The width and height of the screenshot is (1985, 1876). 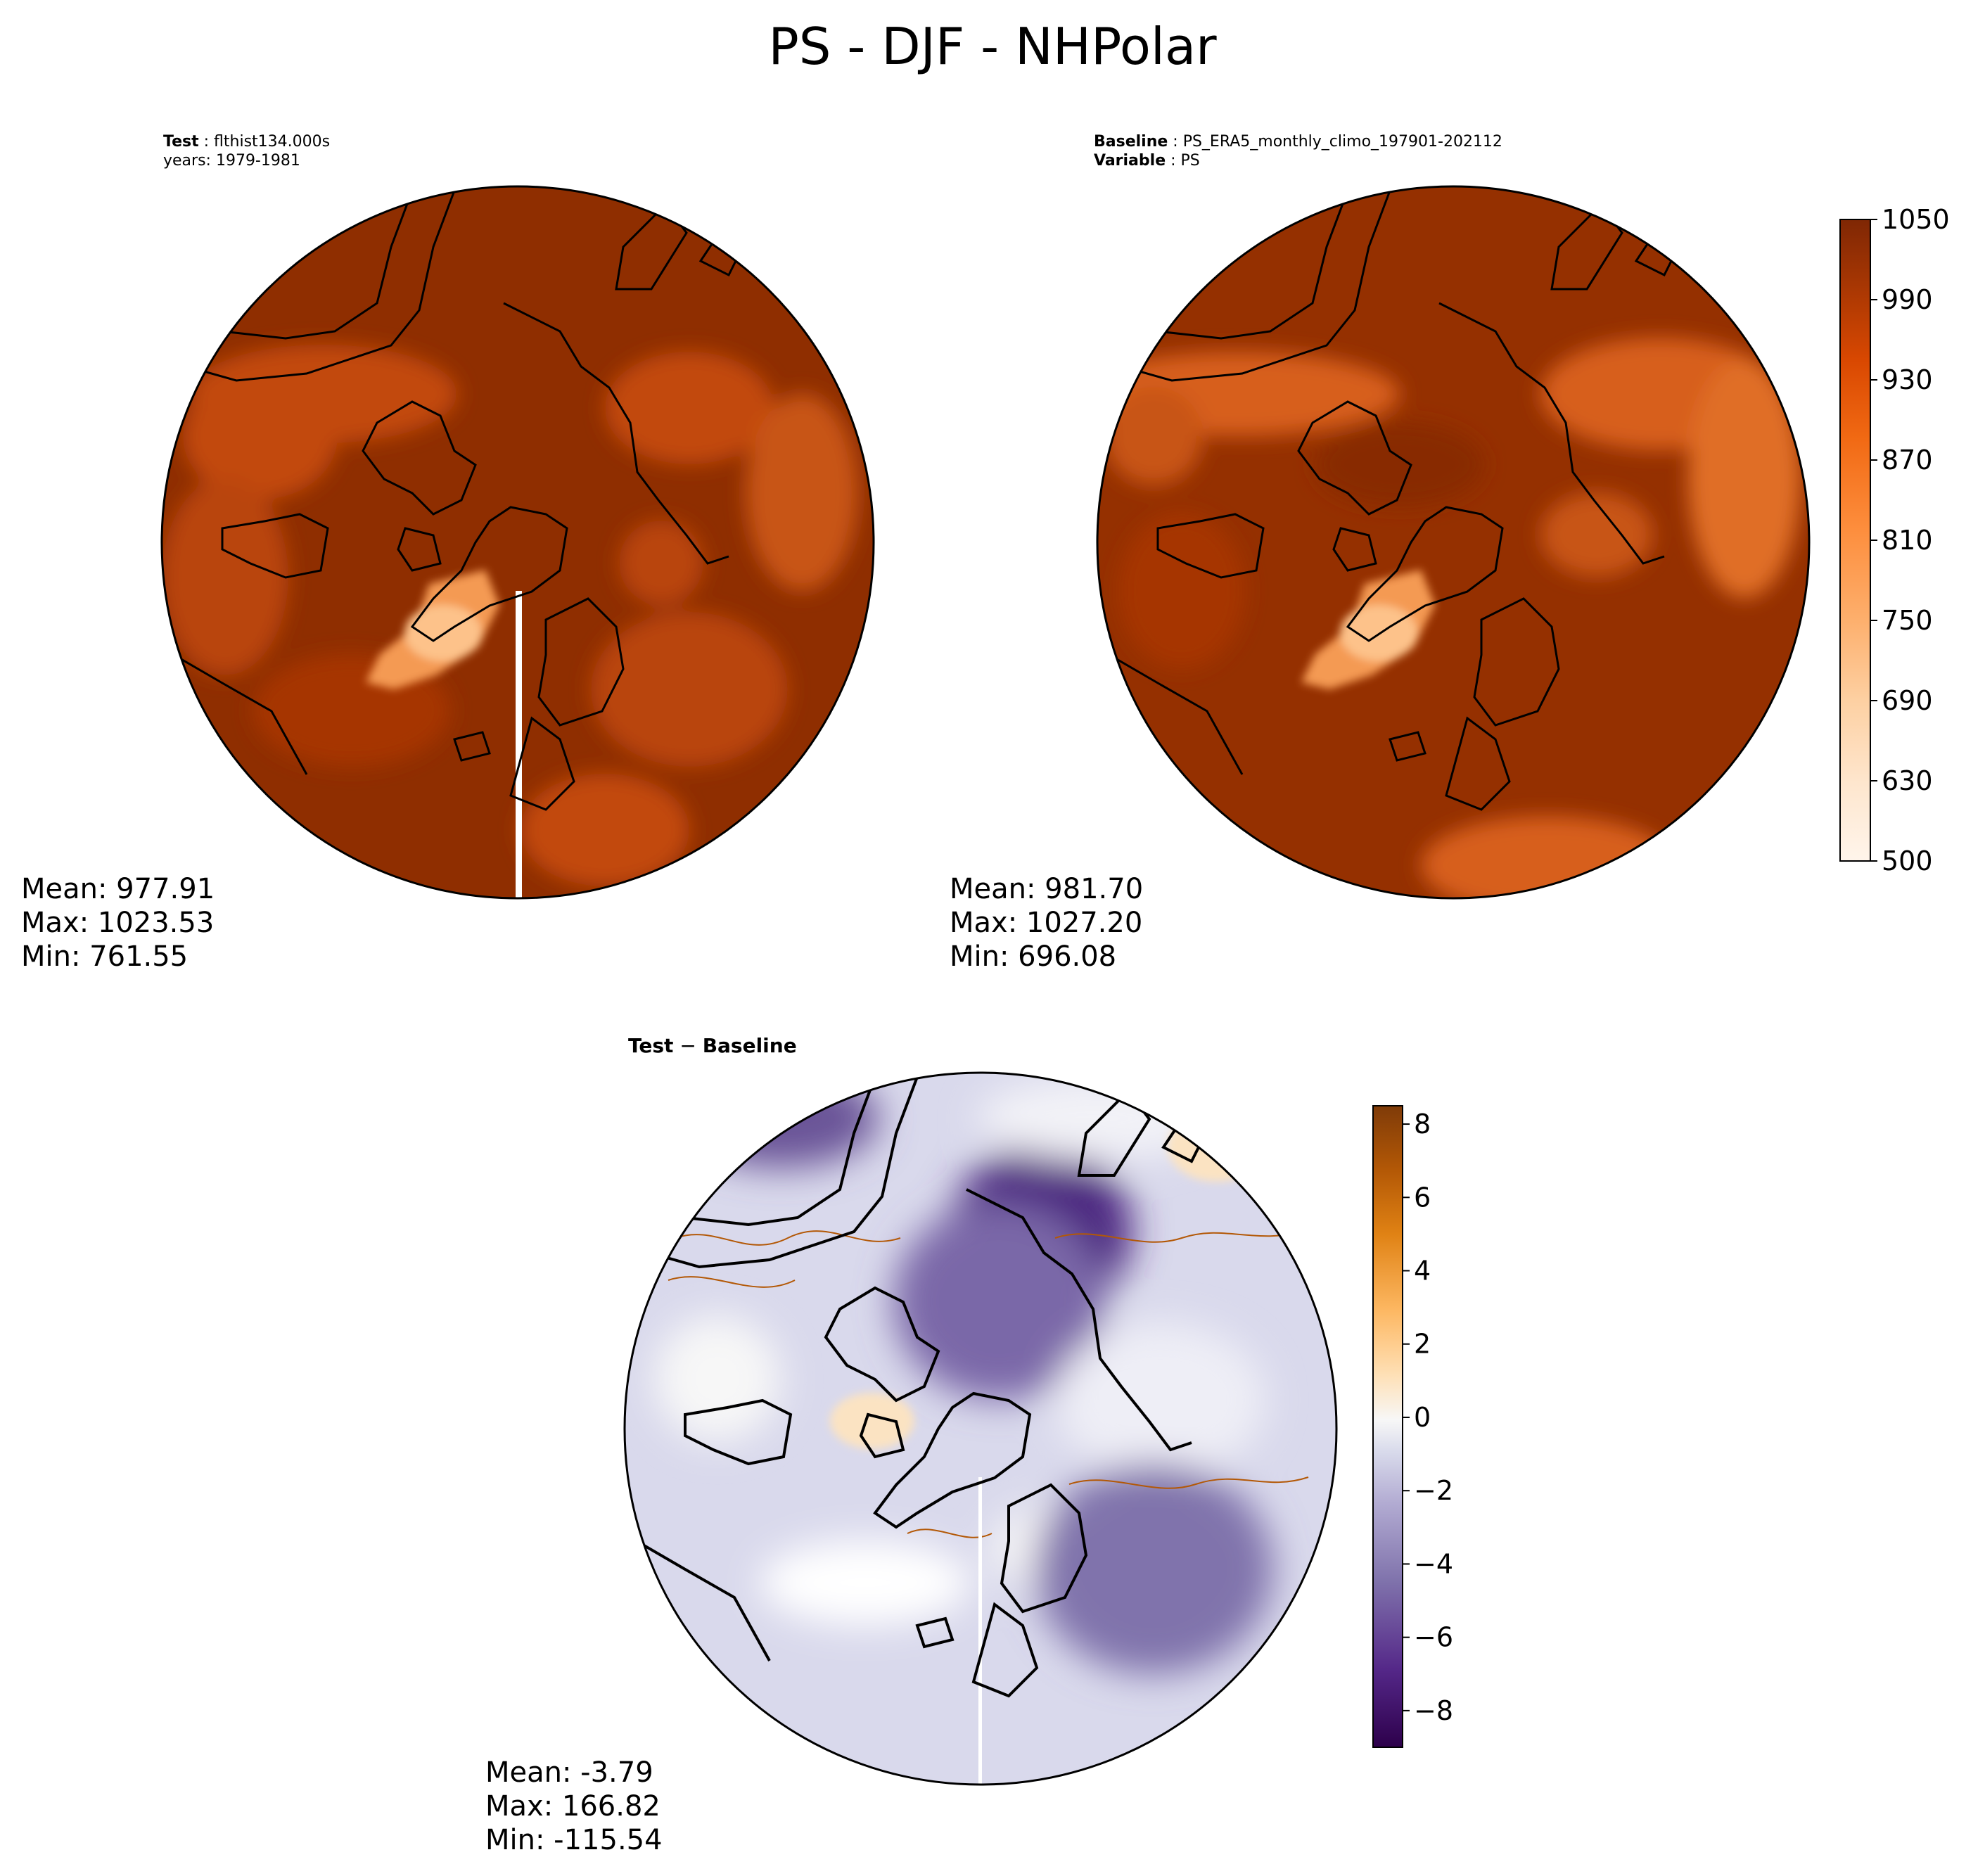 I want to click on test-stats: Mean: 977.91 Max: 1023.53 Min: 761.55, so click(x=118, y=923).